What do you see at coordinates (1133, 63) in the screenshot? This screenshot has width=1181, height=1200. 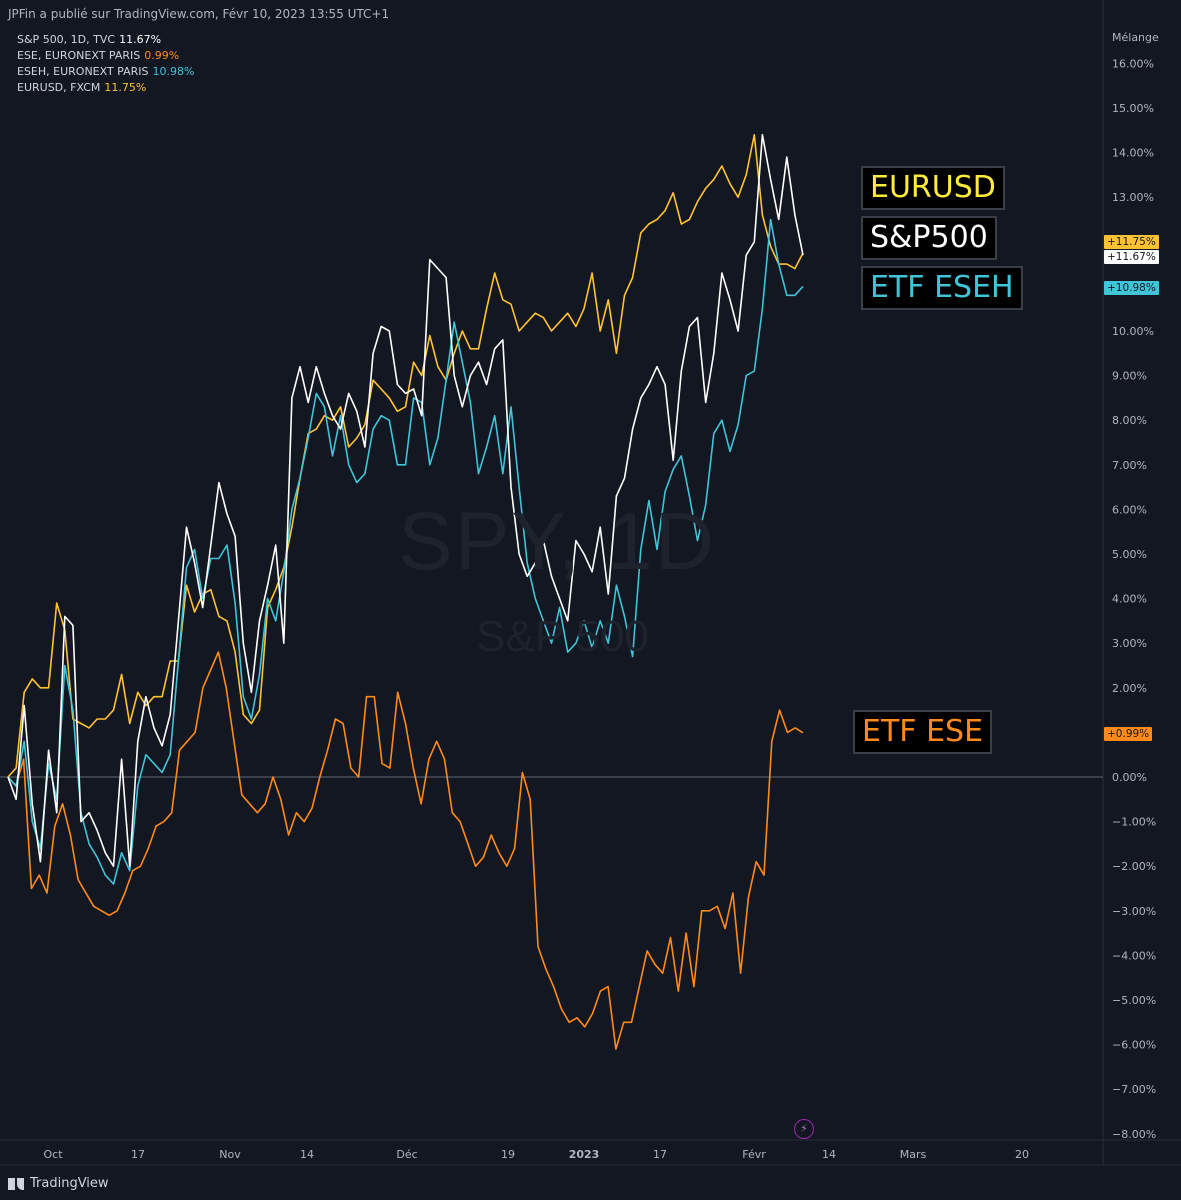 I see `y-tick-label: 16.00%` at bounding box center [1133, 63].